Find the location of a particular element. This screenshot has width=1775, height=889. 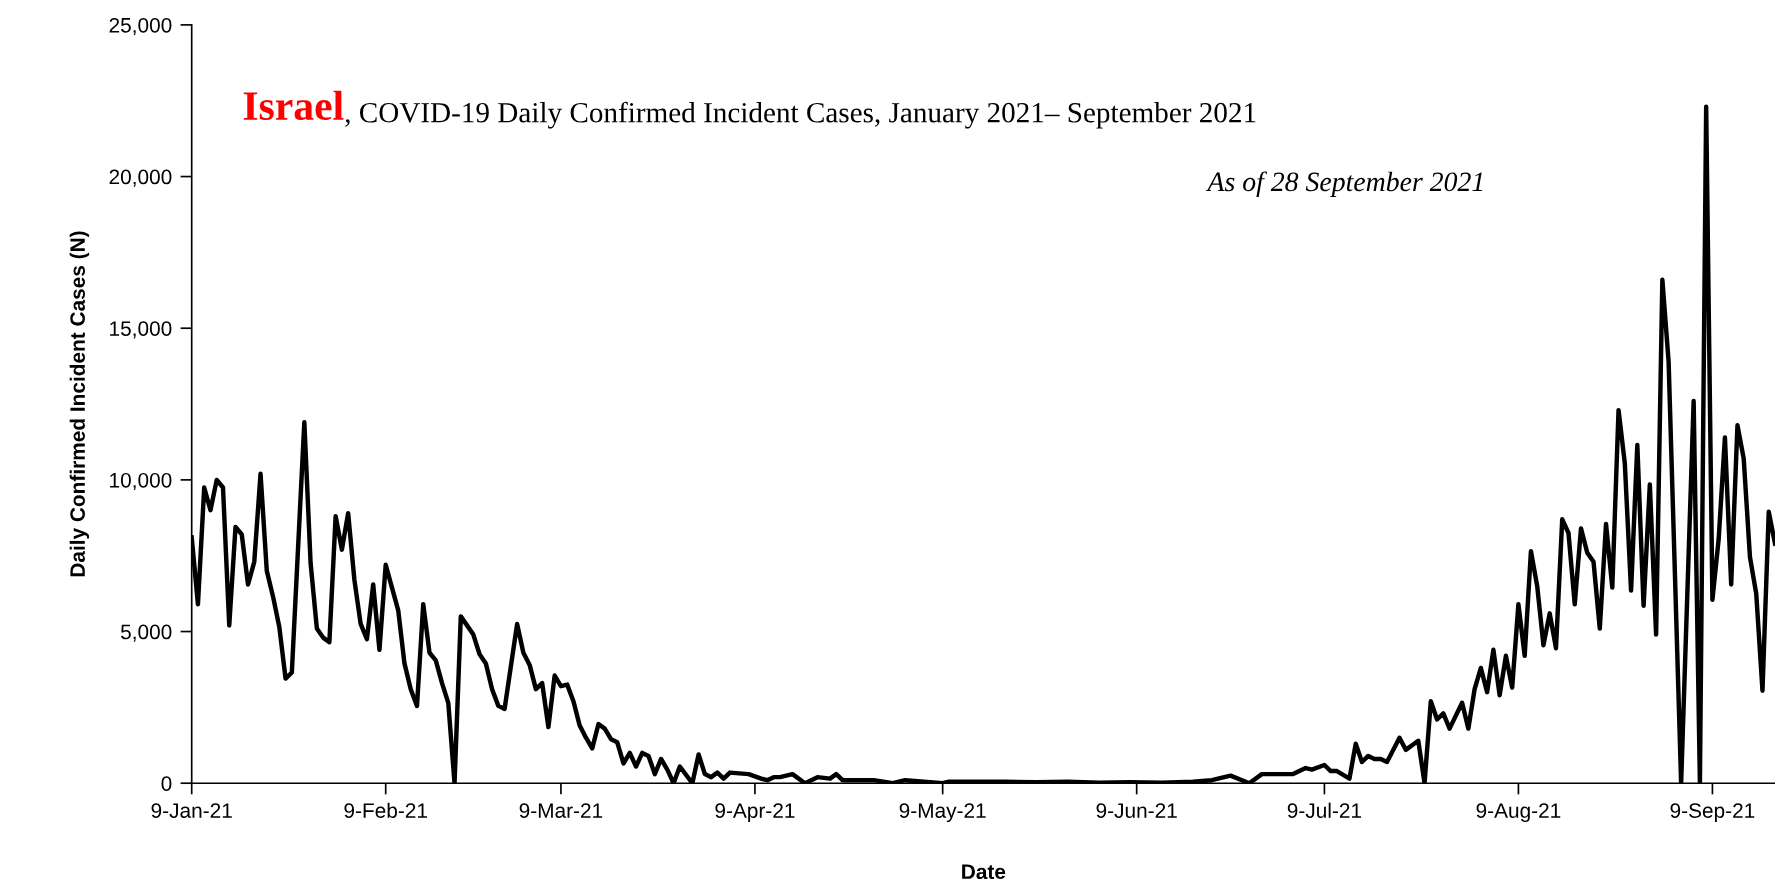

x-axis-title: Date is located at coordinates (984, 872).